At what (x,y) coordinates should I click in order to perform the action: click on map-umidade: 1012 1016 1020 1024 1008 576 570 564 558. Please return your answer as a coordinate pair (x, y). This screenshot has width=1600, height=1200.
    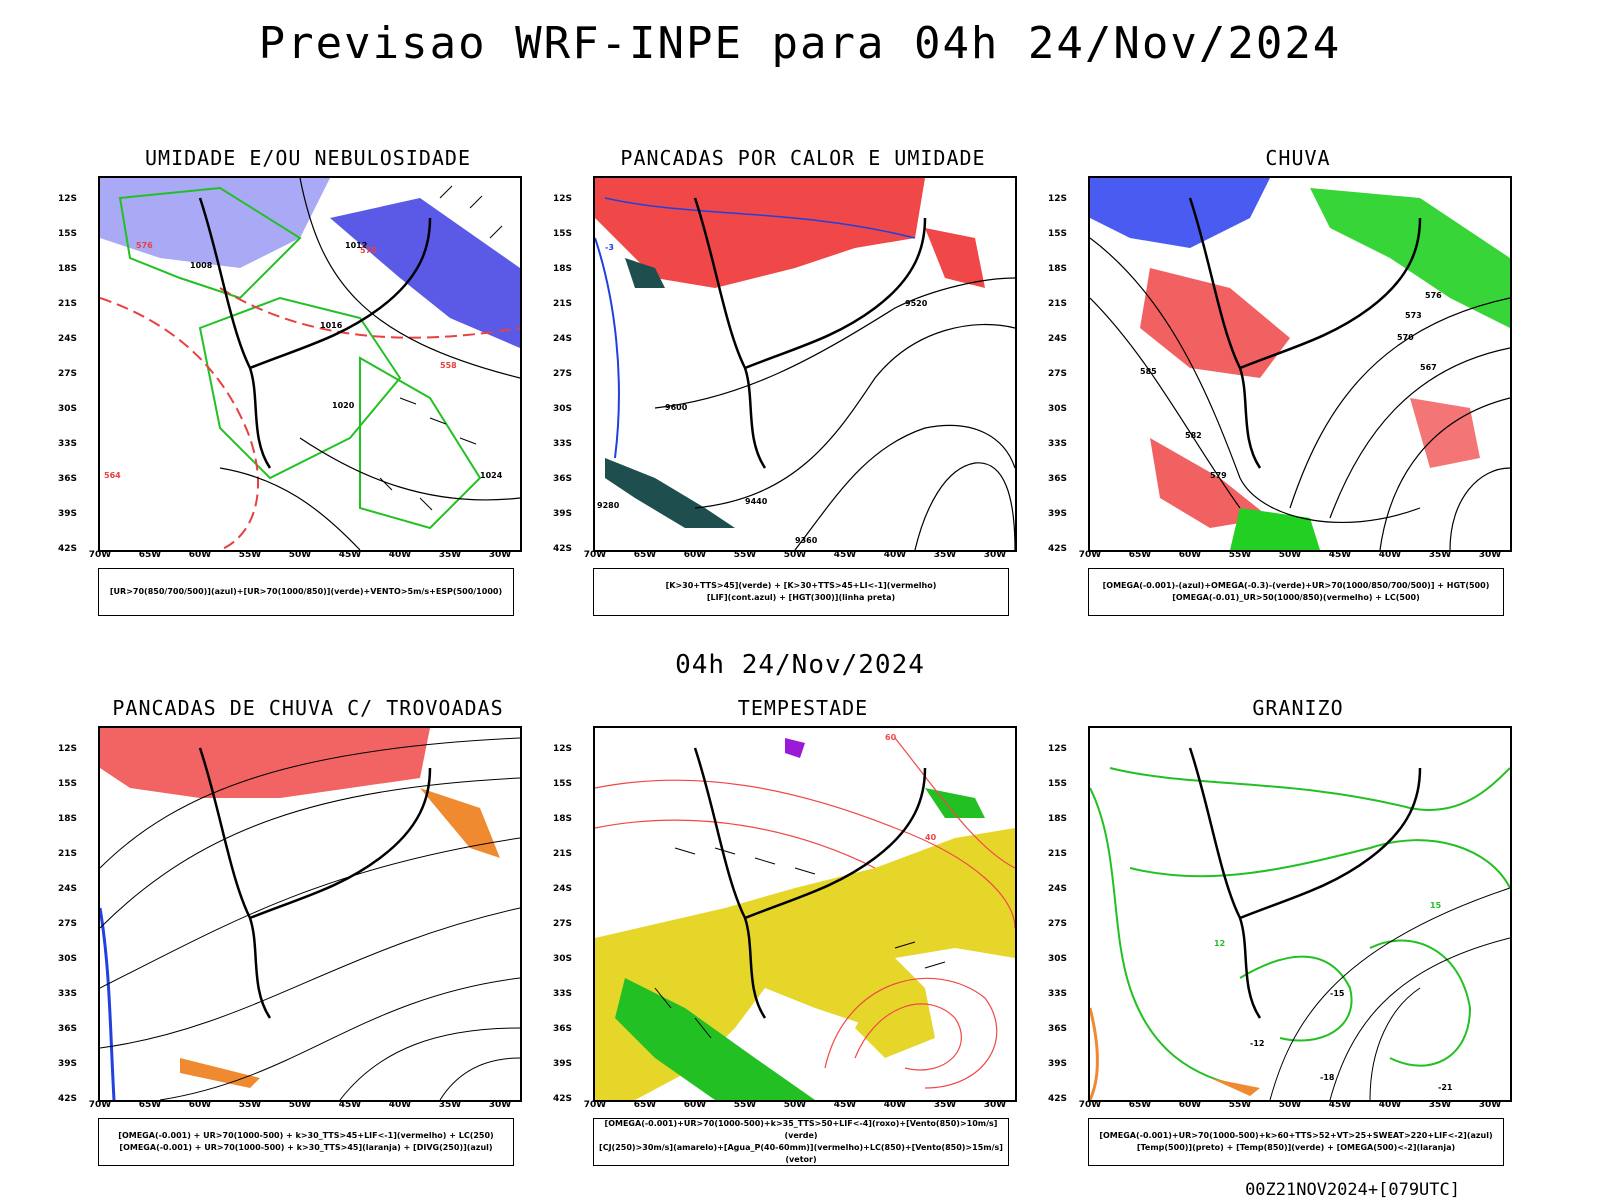
    Looking at the image, I should click on (310, 364).